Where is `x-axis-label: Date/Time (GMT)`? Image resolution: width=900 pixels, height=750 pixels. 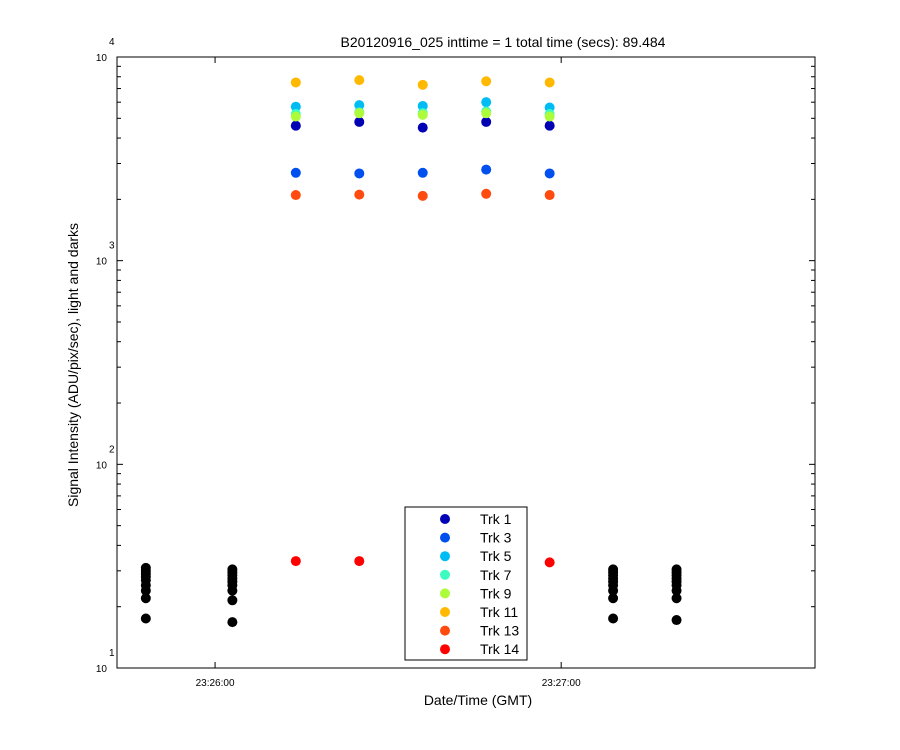
x-axis-label: Date/Time (GMT) is located at coordinates (478, 700).